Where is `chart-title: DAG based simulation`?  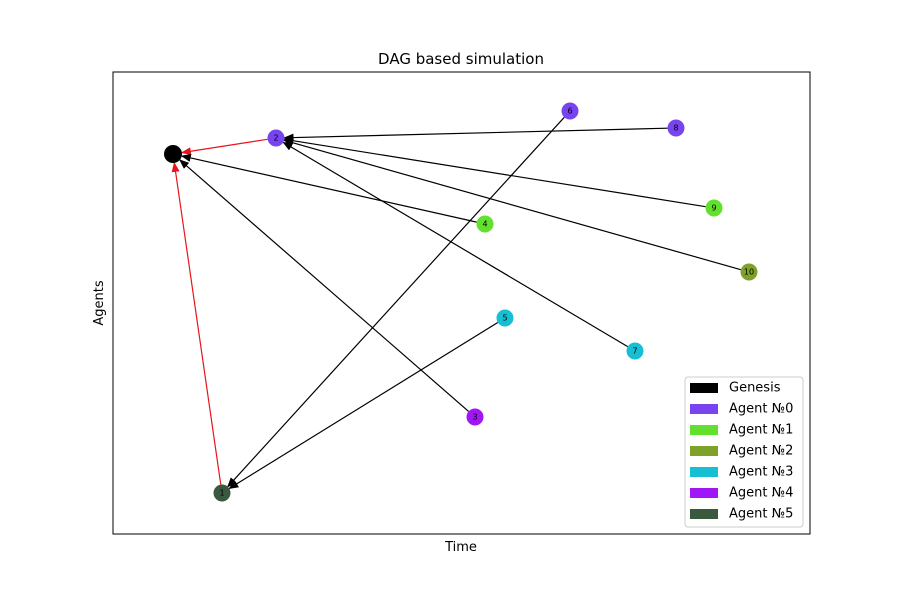 chart-title: DAG based simulation is located at coordinates (461, 59).